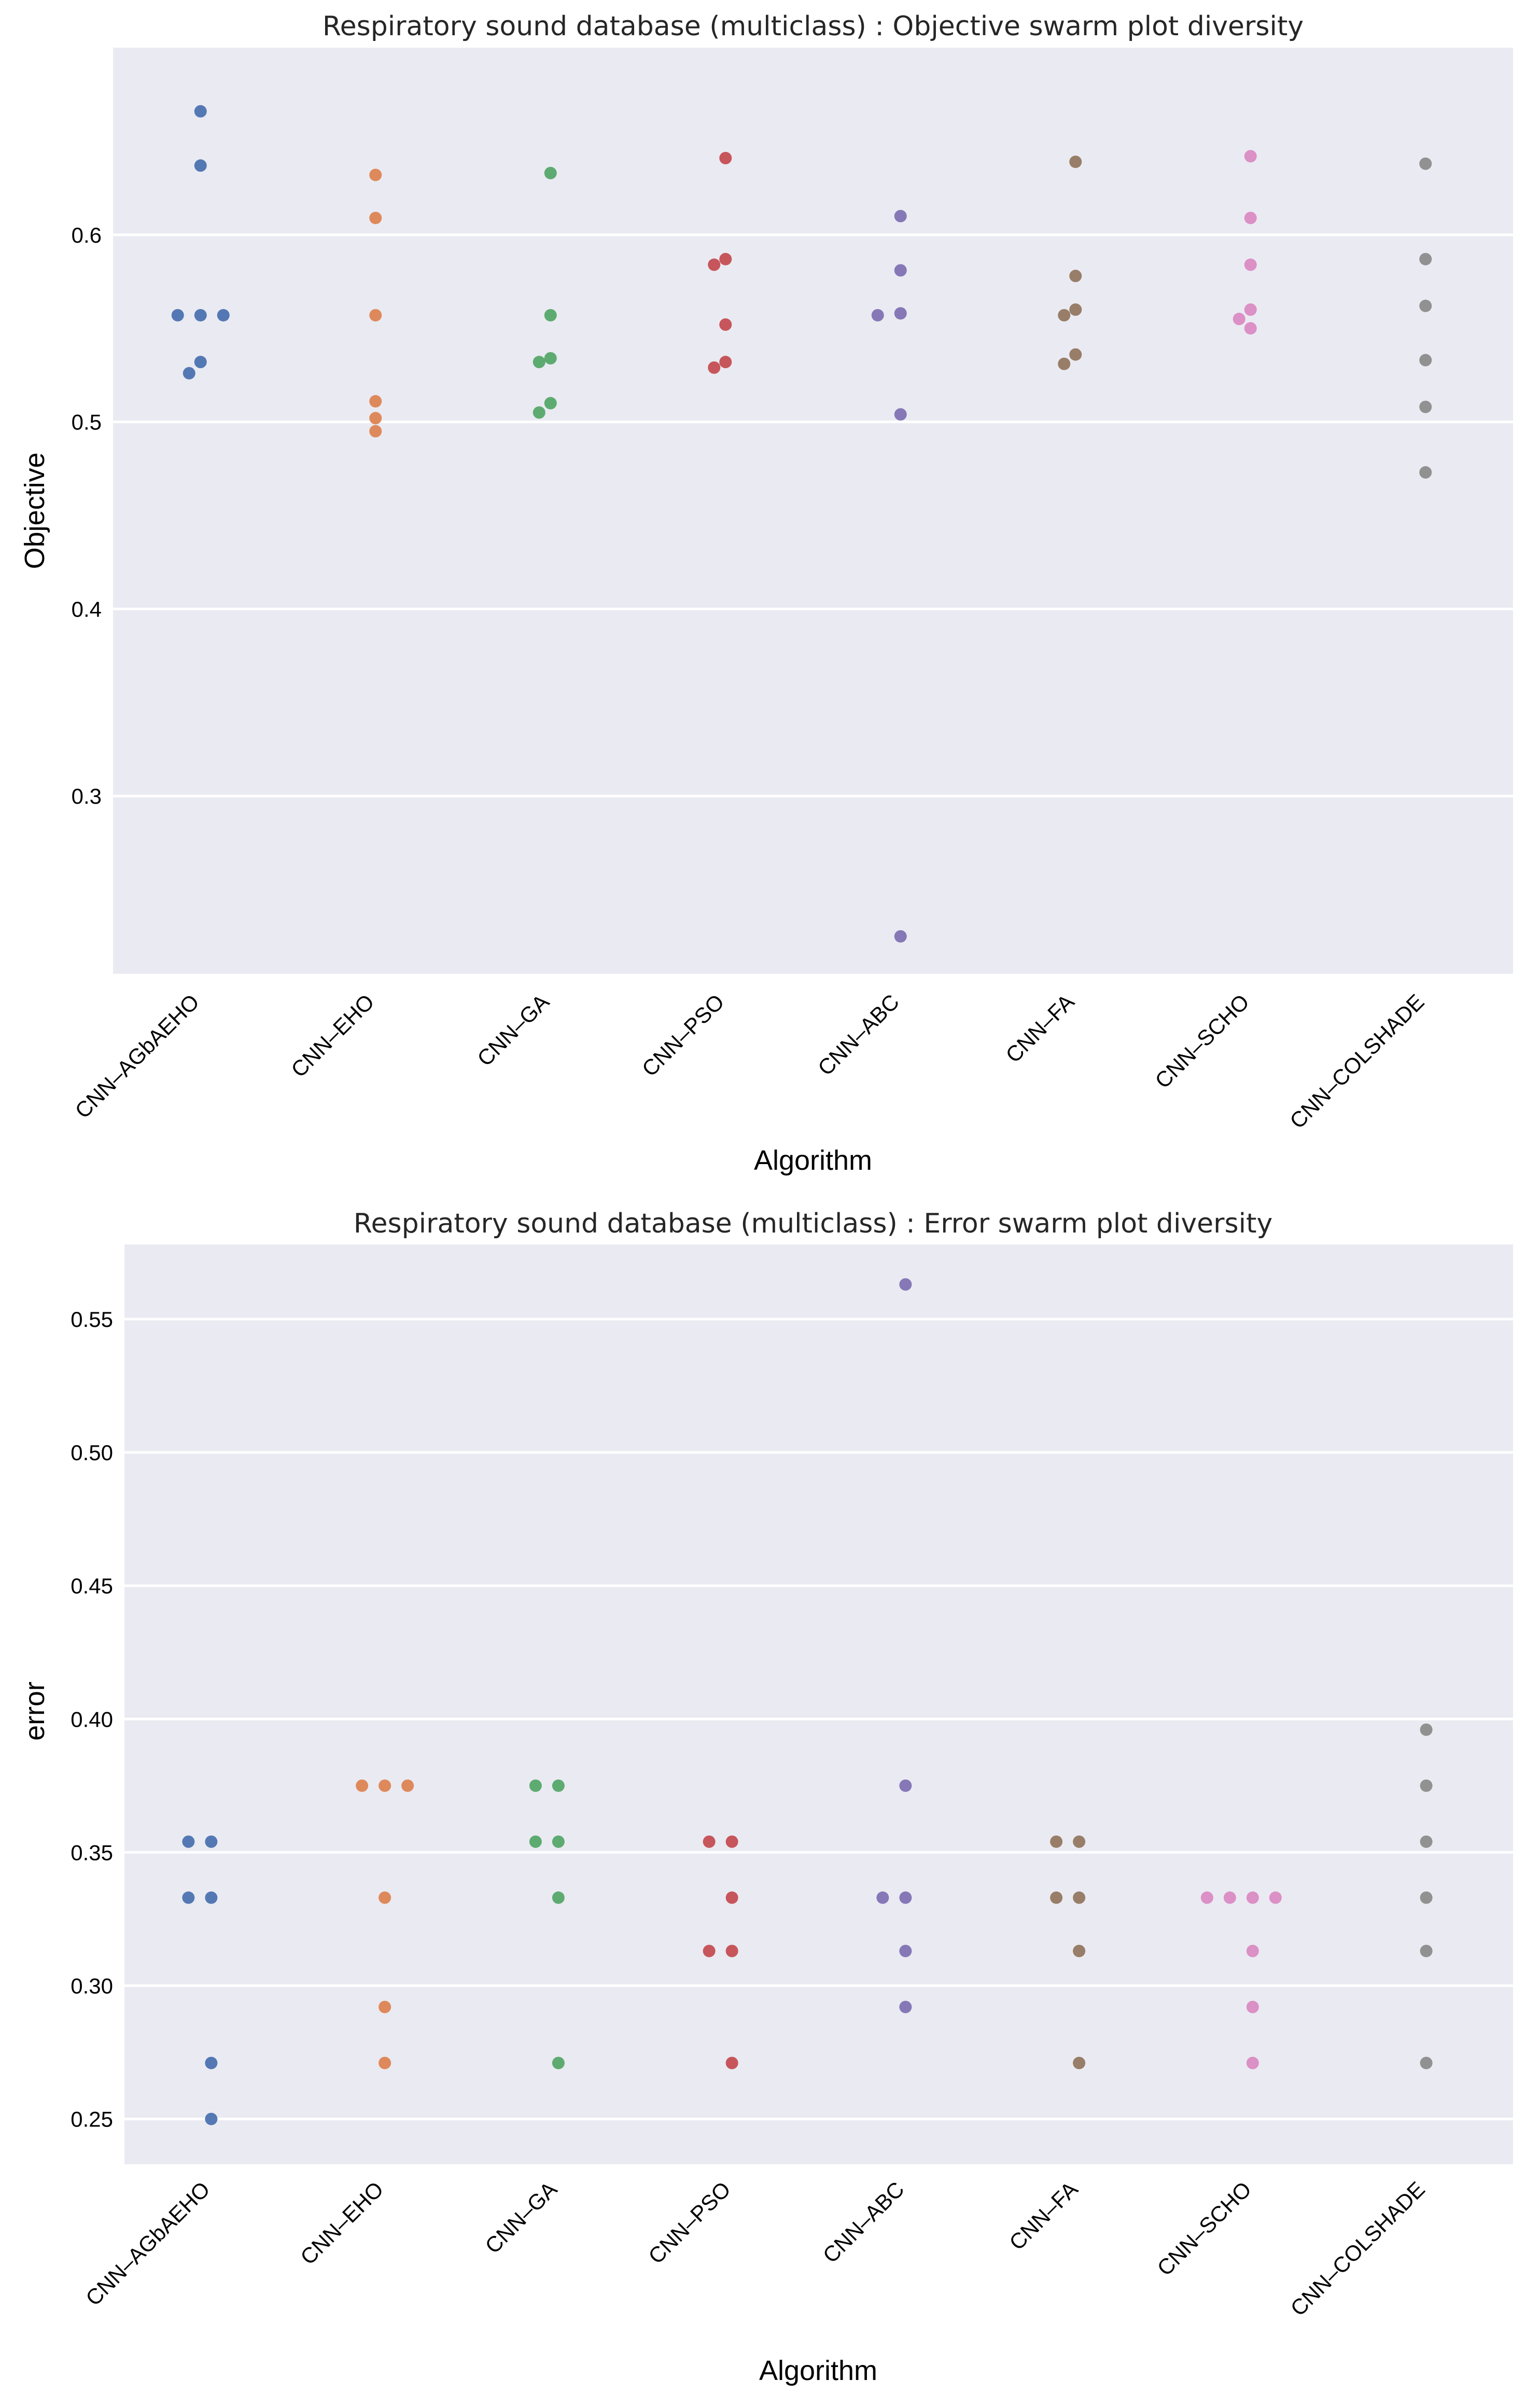 The height and width of the screenshot is (2394, 1540). I want to click on y-tick-label: 0.55, so click(92, 1319).